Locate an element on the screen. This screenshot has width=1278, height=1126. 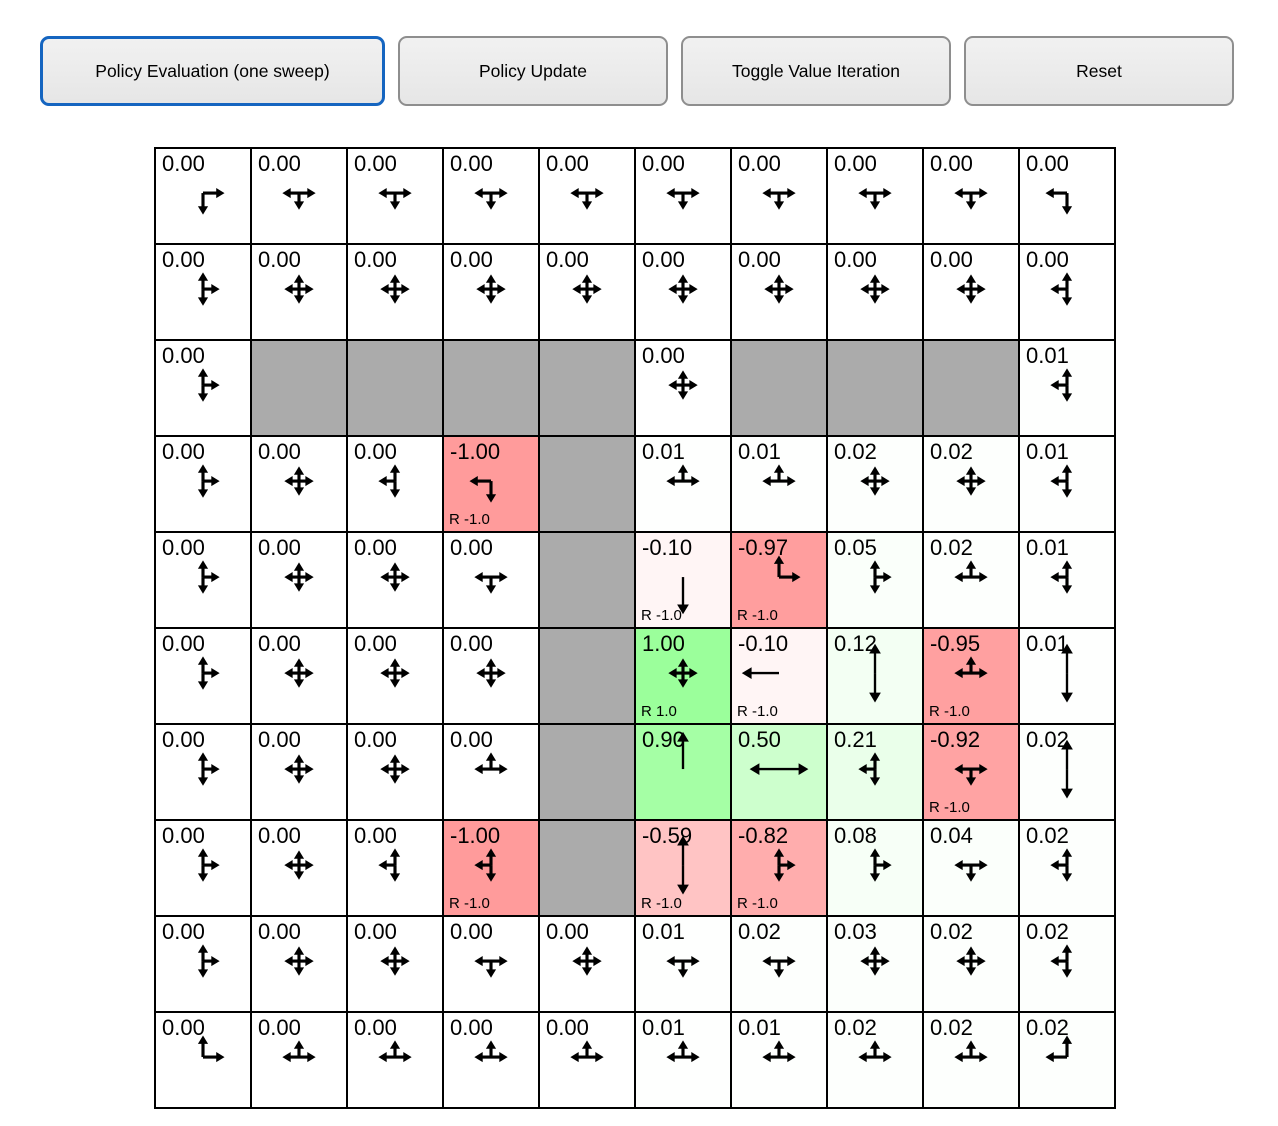
grid-cell-0-1: 0.00 is located at coordinates (299, 196).